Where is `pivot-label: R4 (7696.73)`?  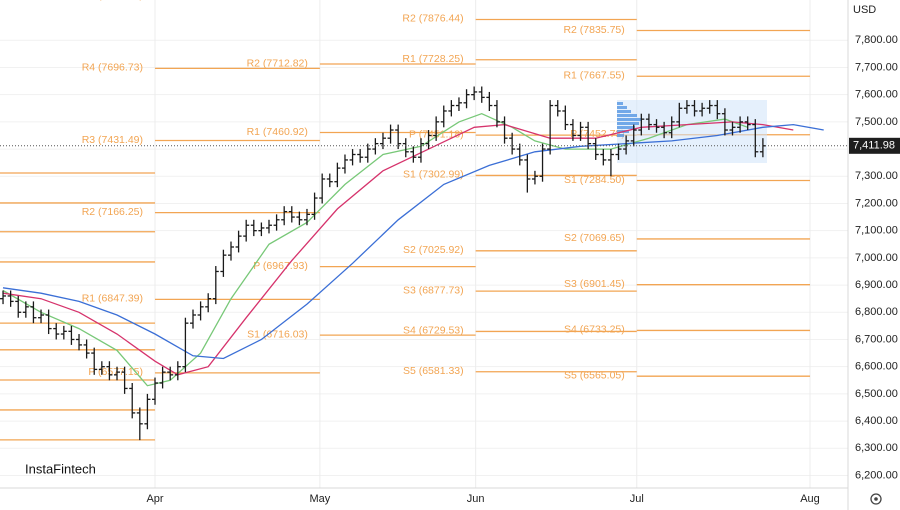
pivot-label: R4 (7696.73) is located at coordinates (112, 68).